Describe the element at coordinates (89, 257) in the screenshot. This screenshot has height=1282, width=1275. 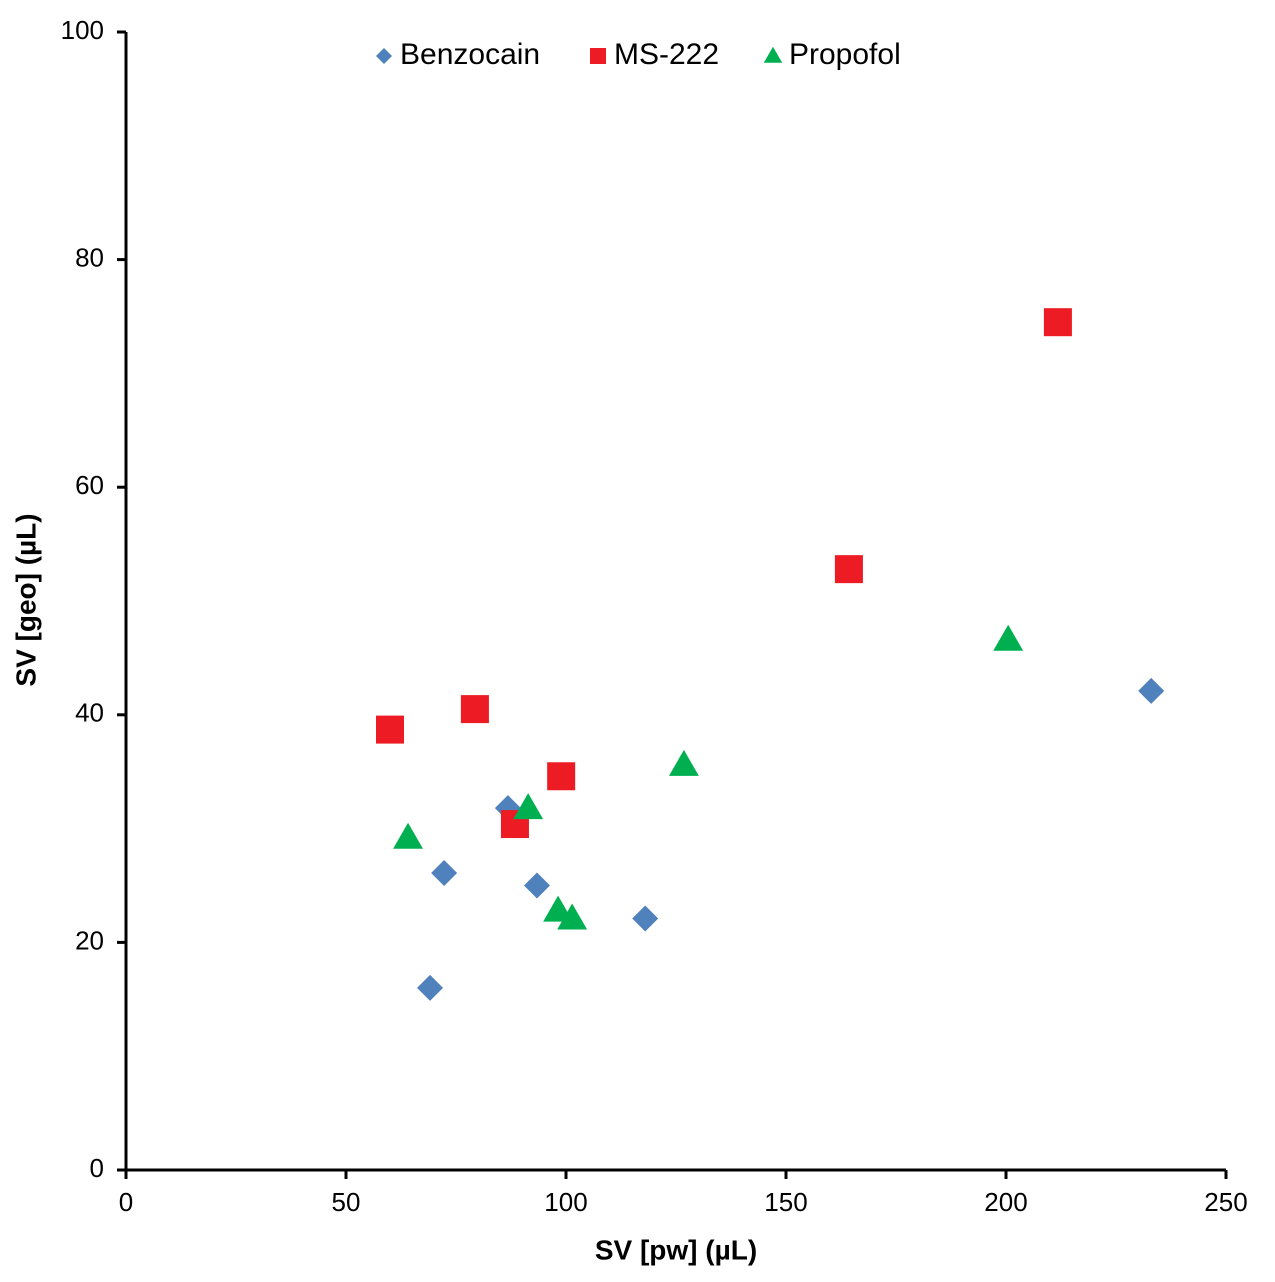
I see `y-tick-label: 80` at that location.